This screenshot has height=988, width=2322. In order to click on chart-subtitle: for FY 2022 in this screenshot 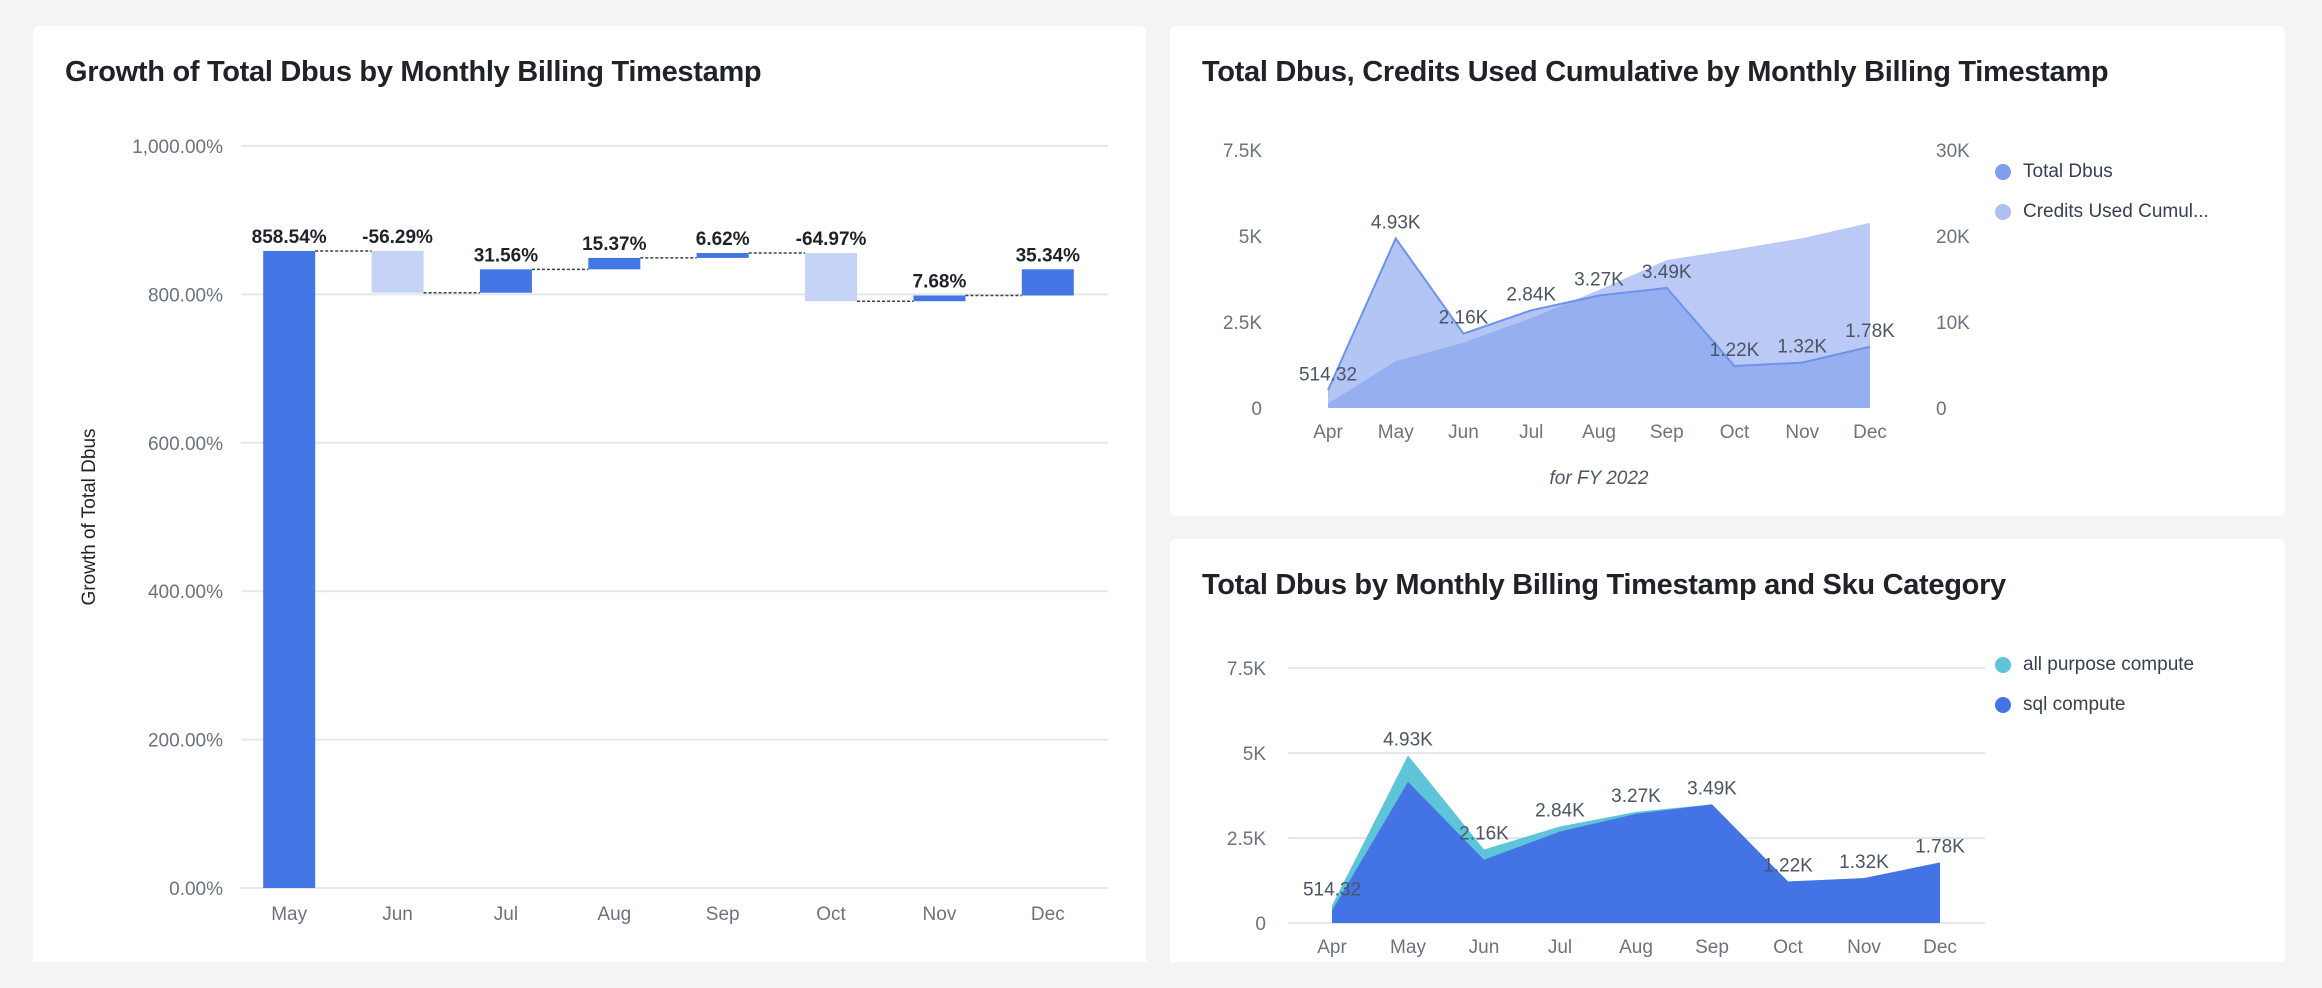, I will do `click(1599, 478)`.